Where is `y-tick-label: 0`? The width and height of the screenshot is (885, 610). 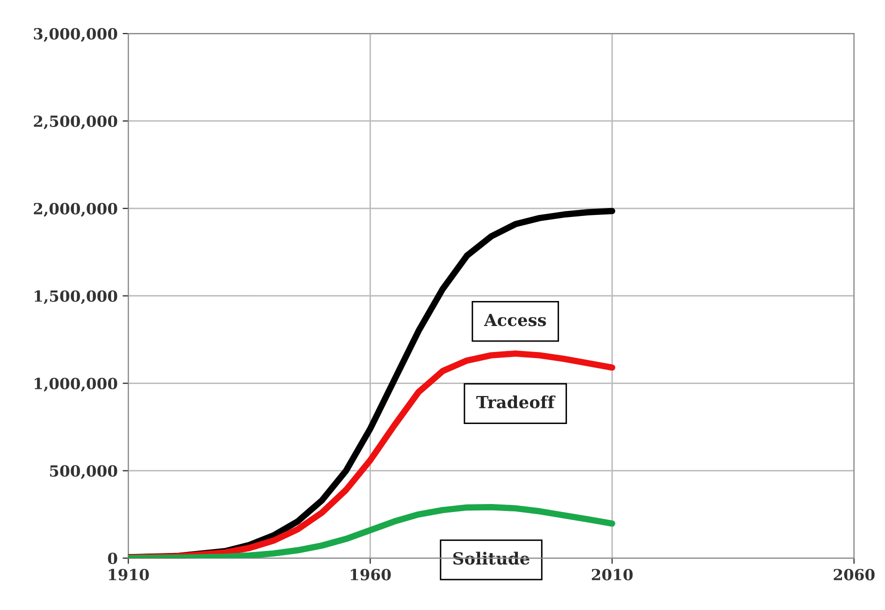
y-tick-label: 0 is located at coordinates (113, 558).